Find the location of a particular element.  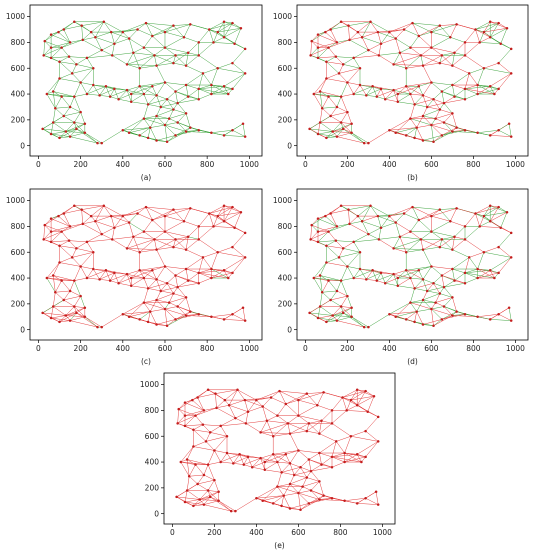

xtick-label-a-3: 600 is located at coordinates (165, 164).